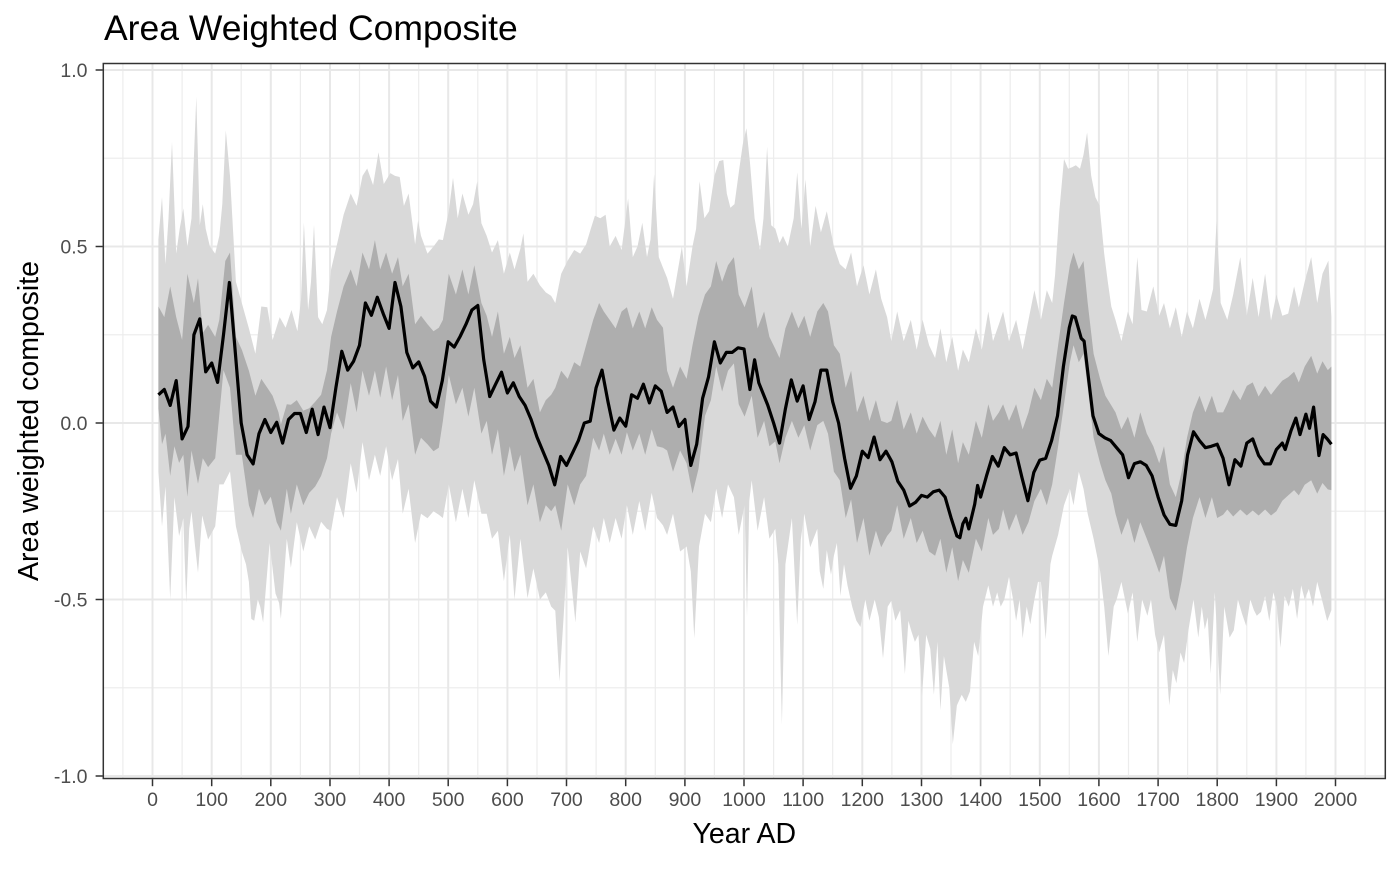 This screenshot has width=1400, height=870. Describe the element at coordinates (152, 800) in the screenshot. I see `svg-text: 0` at that location.